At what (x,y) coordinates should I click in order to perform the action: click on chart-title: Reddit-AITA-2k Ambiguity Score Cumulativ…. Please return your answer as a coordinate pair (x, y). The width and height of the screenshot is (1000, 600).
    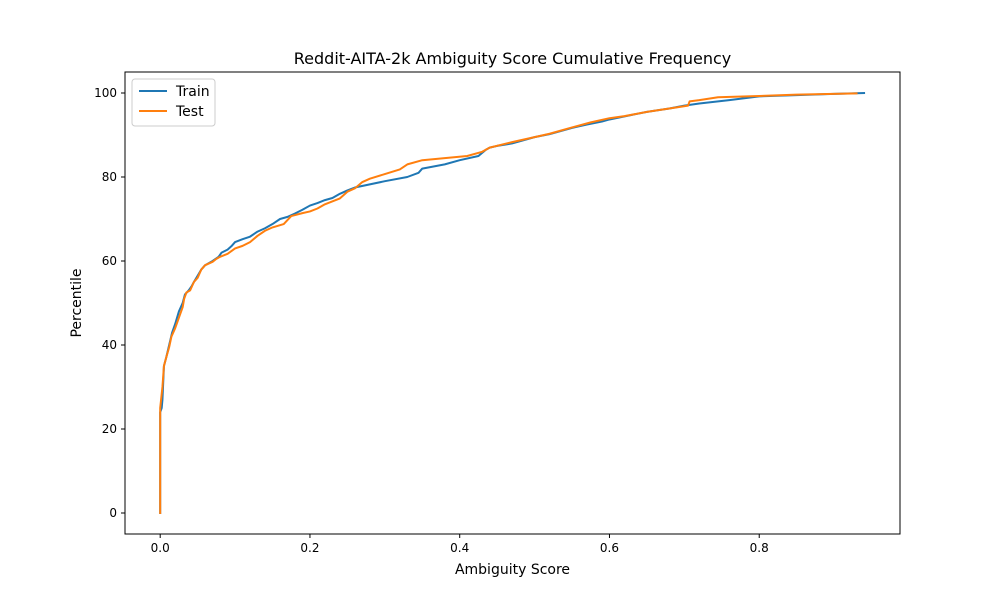
    Looking at the image, I should click on (512, 58).